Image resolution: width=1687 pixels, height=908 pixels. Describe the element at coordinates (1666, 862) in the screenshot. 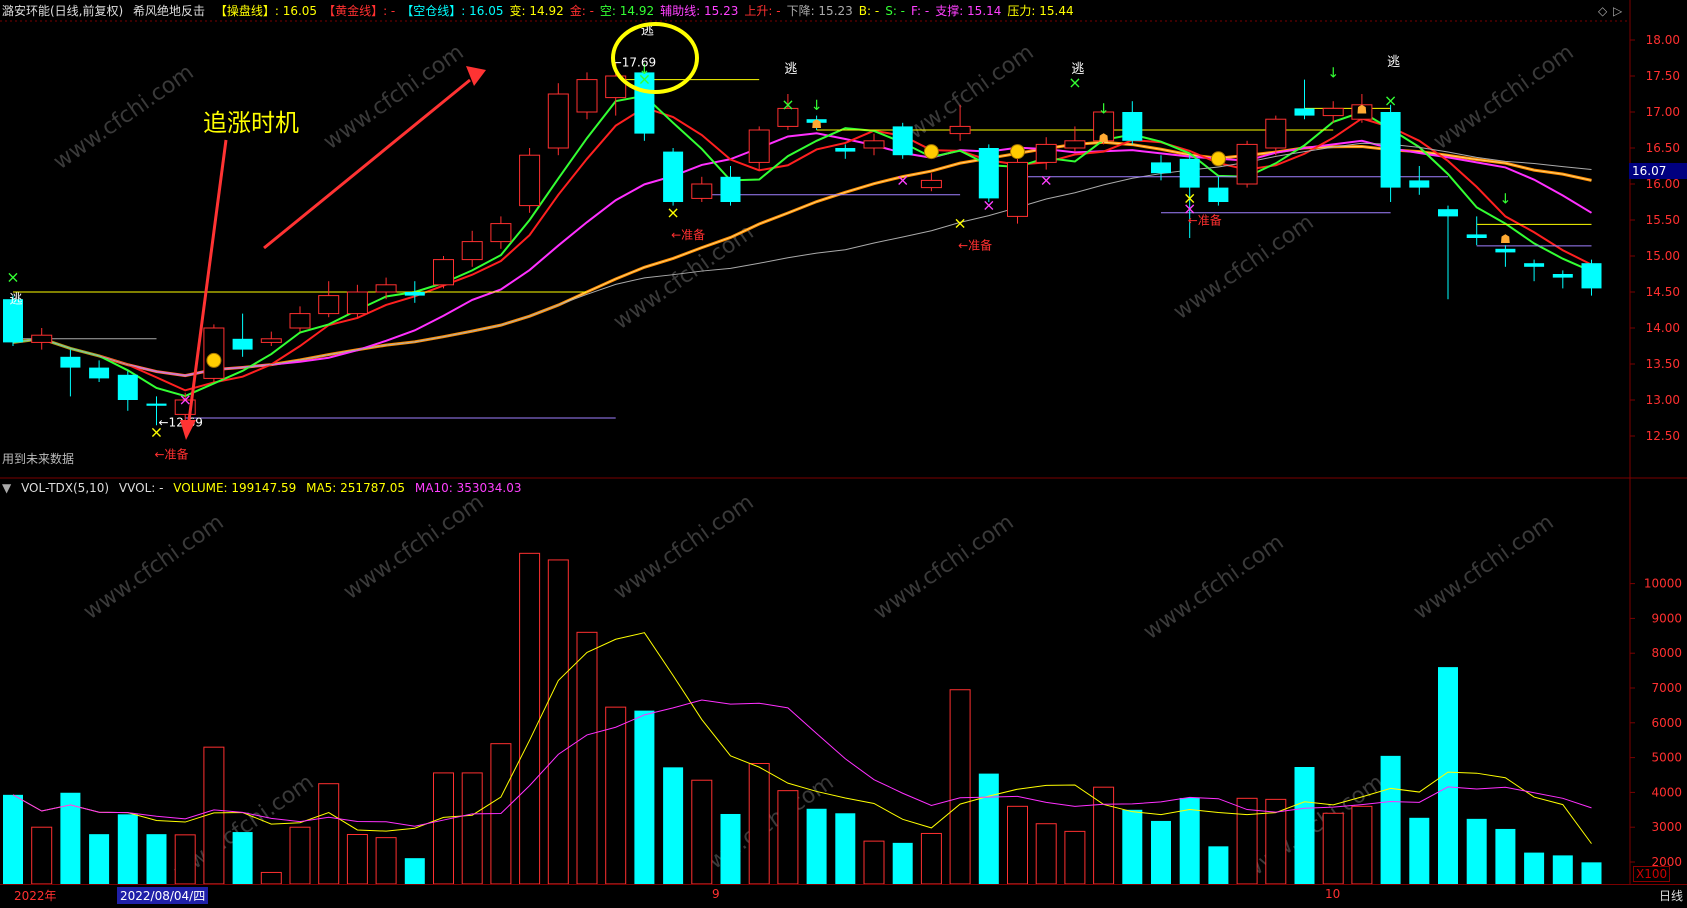

I see `volume-tick-label: 2000` at that location.